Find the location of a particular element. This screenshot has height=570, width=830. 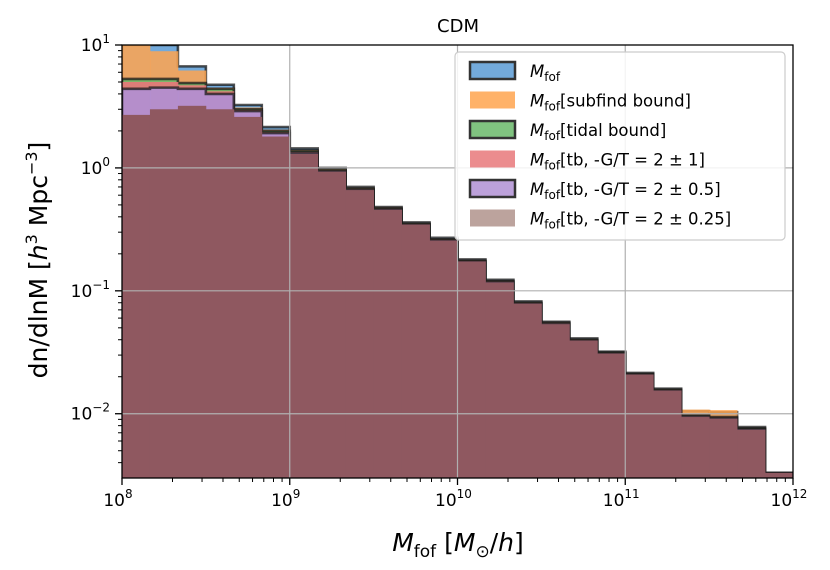

chart-title: CDM is located at coordinates (458, 26).